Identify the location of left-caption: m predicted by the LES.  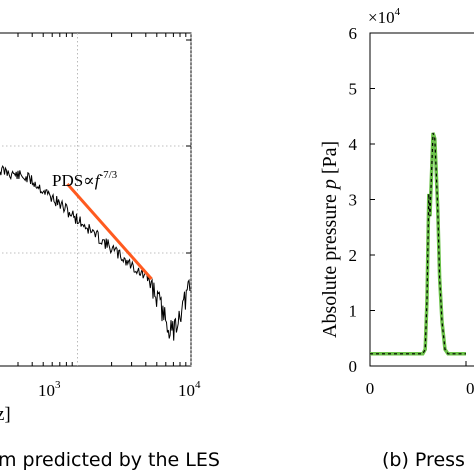
(110, 460).